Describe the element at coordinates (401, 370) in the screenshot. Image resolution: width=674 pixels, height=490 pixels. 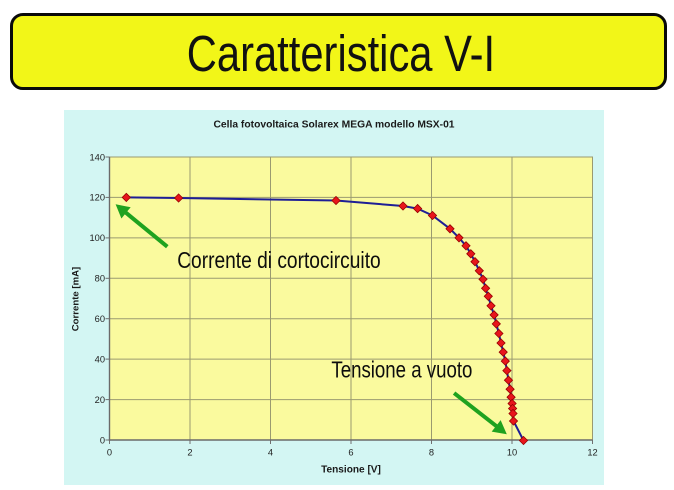
I see `svg-text: Tensione a vuoto` at that location.